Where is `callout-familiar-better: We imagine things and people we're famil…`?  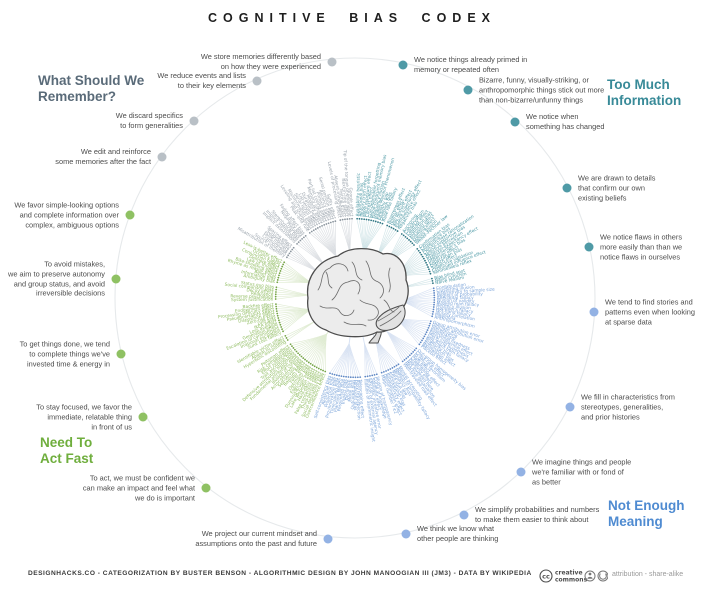
callout-familiar-better: We imagine things and people we're famil… is located at coordinates (582, 471).